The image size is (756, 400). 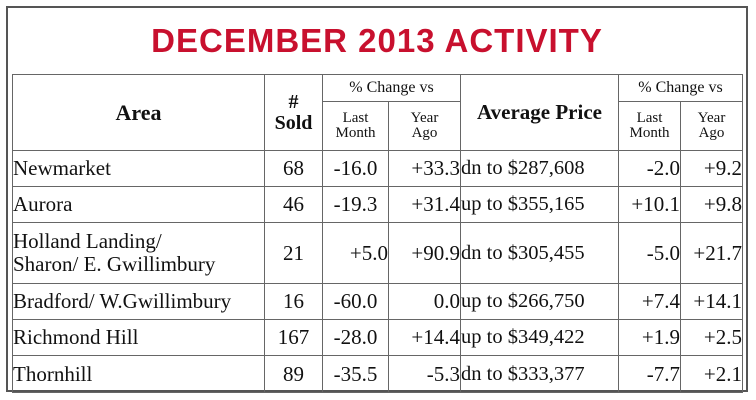 What do you see at coordinates (293, 101) in the screenshot?
I see `header-sold-line1: #` at bounding box center [293, 101].